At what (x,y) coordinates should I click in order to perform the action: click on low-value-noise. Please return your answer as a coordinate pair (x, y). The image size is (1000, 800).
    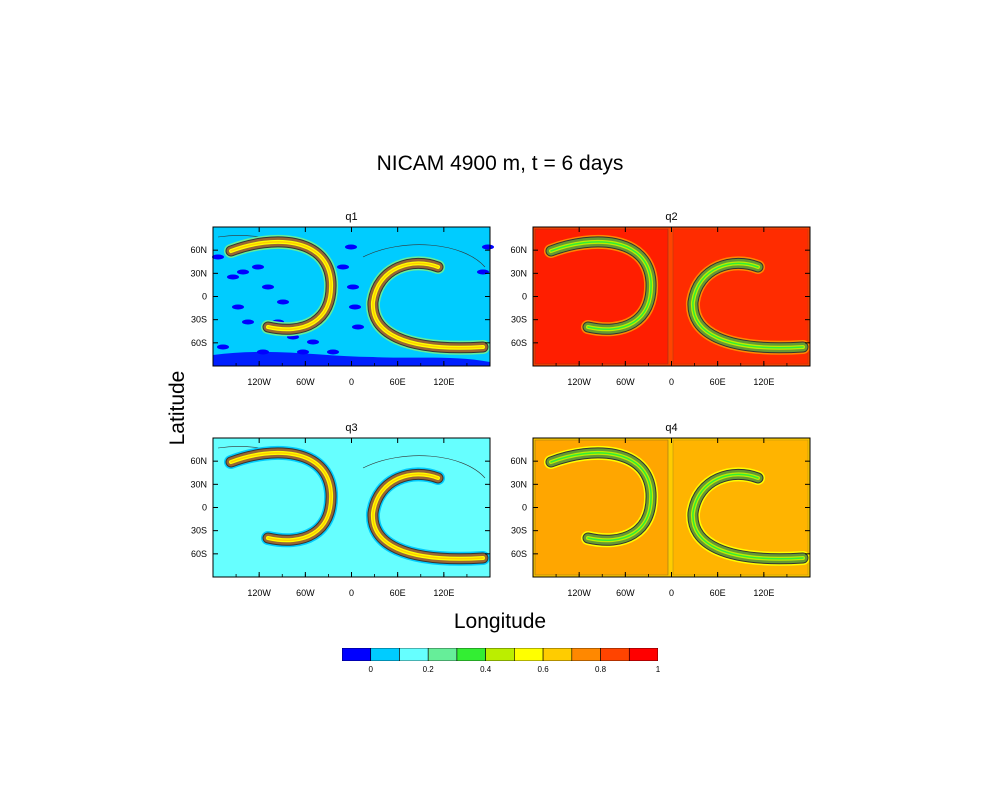
    Looking at the image, I should click on (353, 305).